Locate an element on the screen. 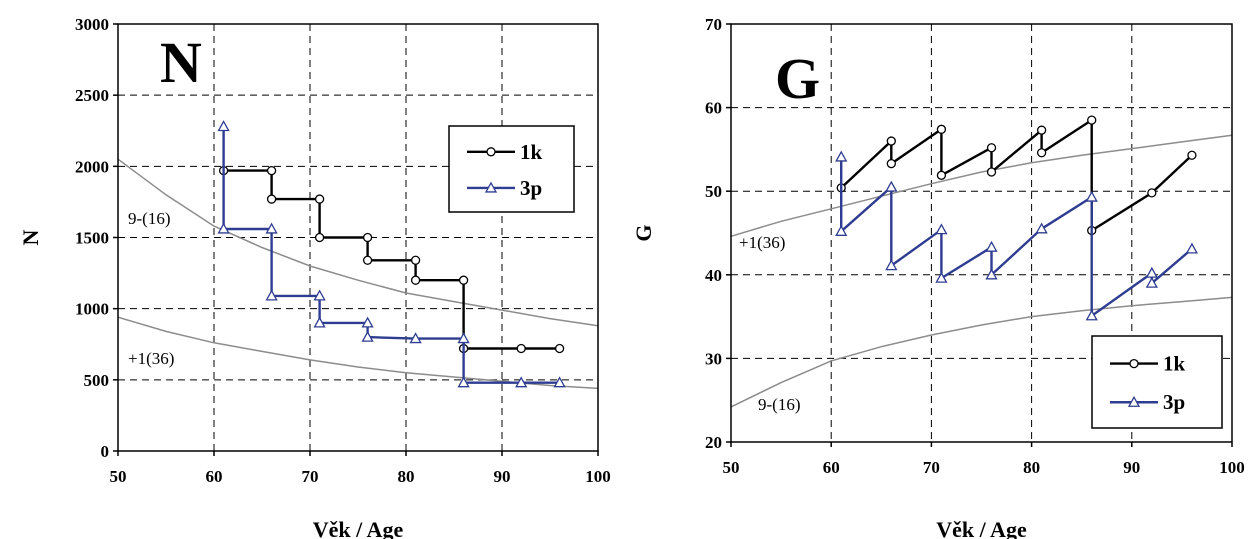 Image resolution: width=1251 pixels, height=539 pixels. y-tick-label: 50 is located at coordinates (713, 191).